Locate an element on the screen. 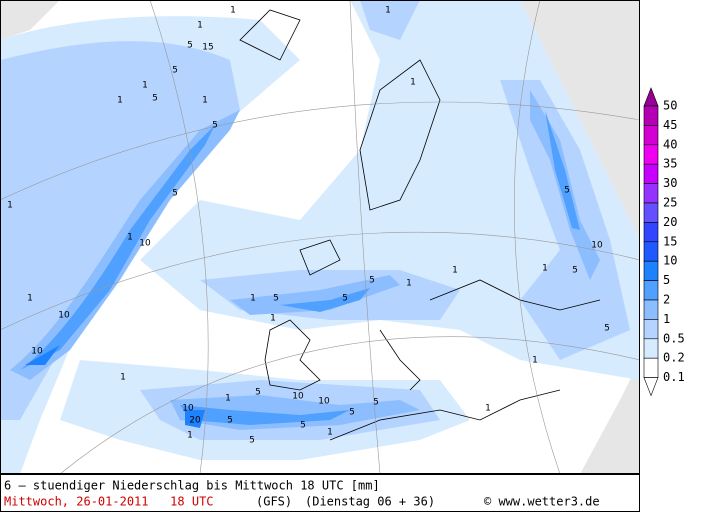  legend-label: 25 is located at coordinates (670, 203).